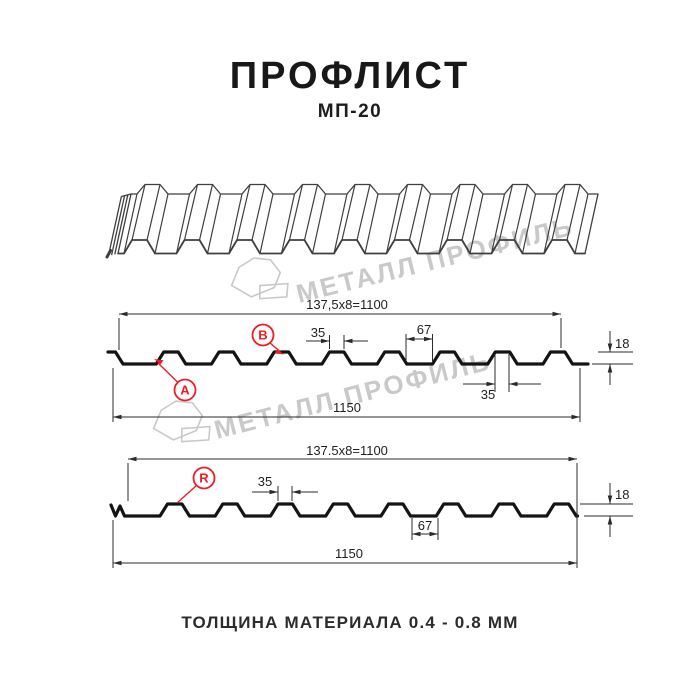 The image size is (700, 700). I want to click on cross-section-reverse-linework, so click(371, 512).